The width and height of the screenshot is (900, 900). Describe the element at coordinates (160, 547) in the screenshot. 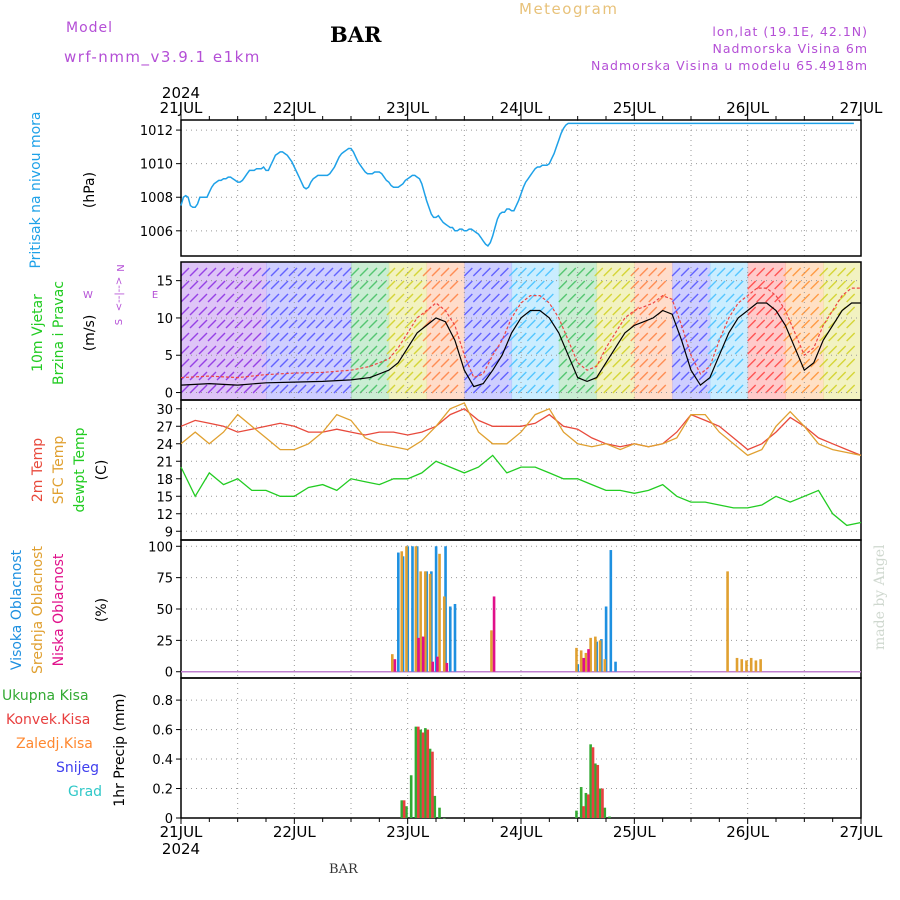

I see `y-tick-label: 100` at that location.